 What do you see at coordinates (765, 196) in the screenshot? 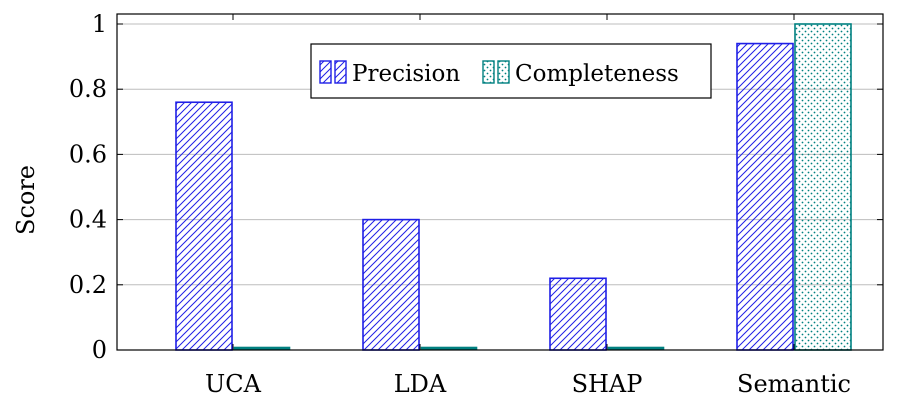
I see `bar-precision-semantic` at bounding box center [765, 196].